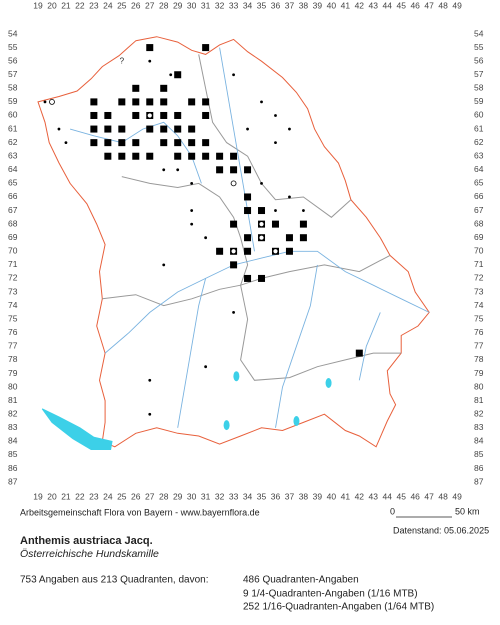  Describe the element at coordinates (108, 5) in the screenshot. I see `column-label: 24` at that location.